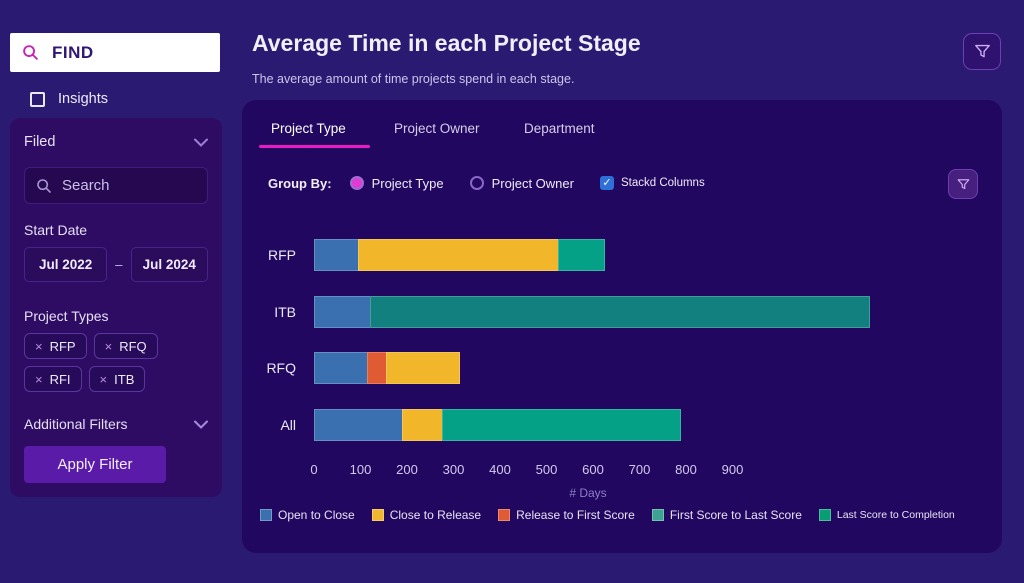 The height and width of the screenshot is (583, 1024). Describe the element at coordinates (116, 362) in the screenshot. I see `project-type-tags: × RFP × RFQ × RFI × ITB` at that location.